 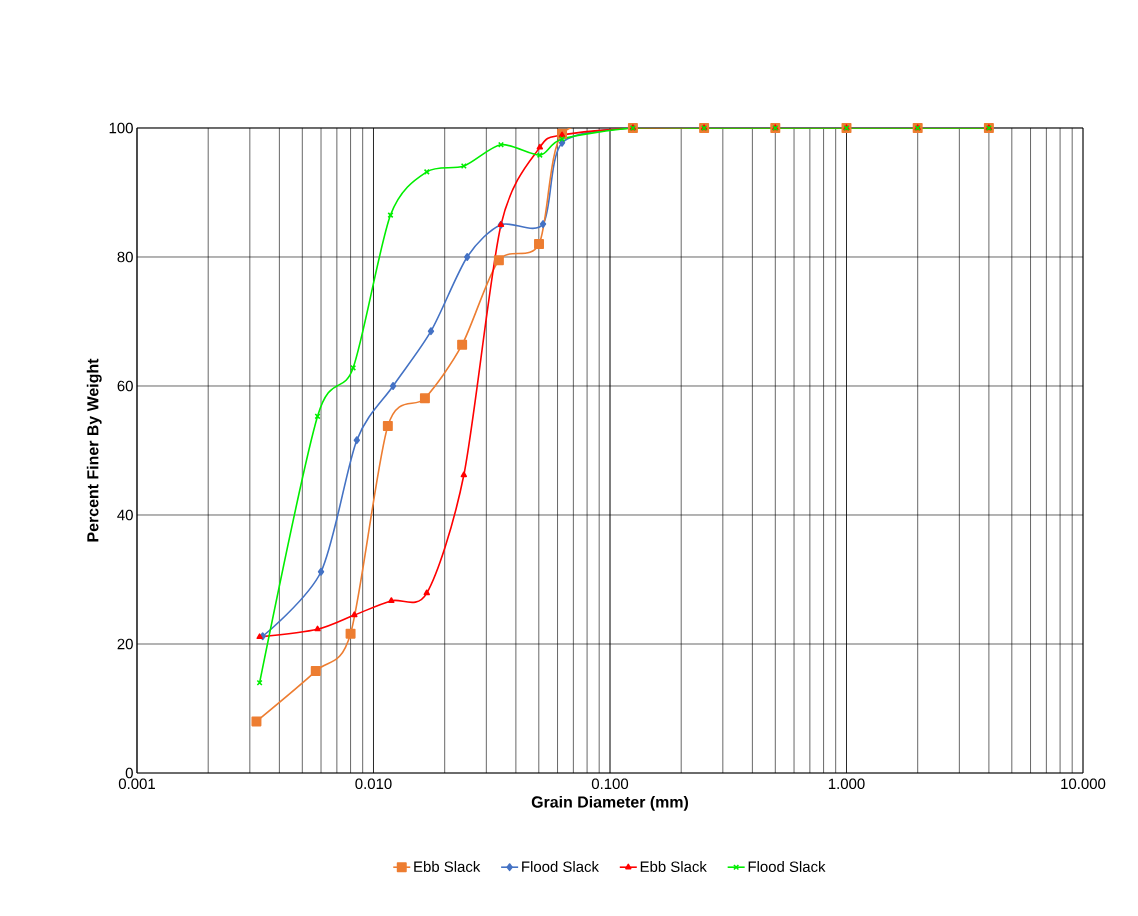 I want to click on y-tick-label: 80, so click(x=125, y=257).